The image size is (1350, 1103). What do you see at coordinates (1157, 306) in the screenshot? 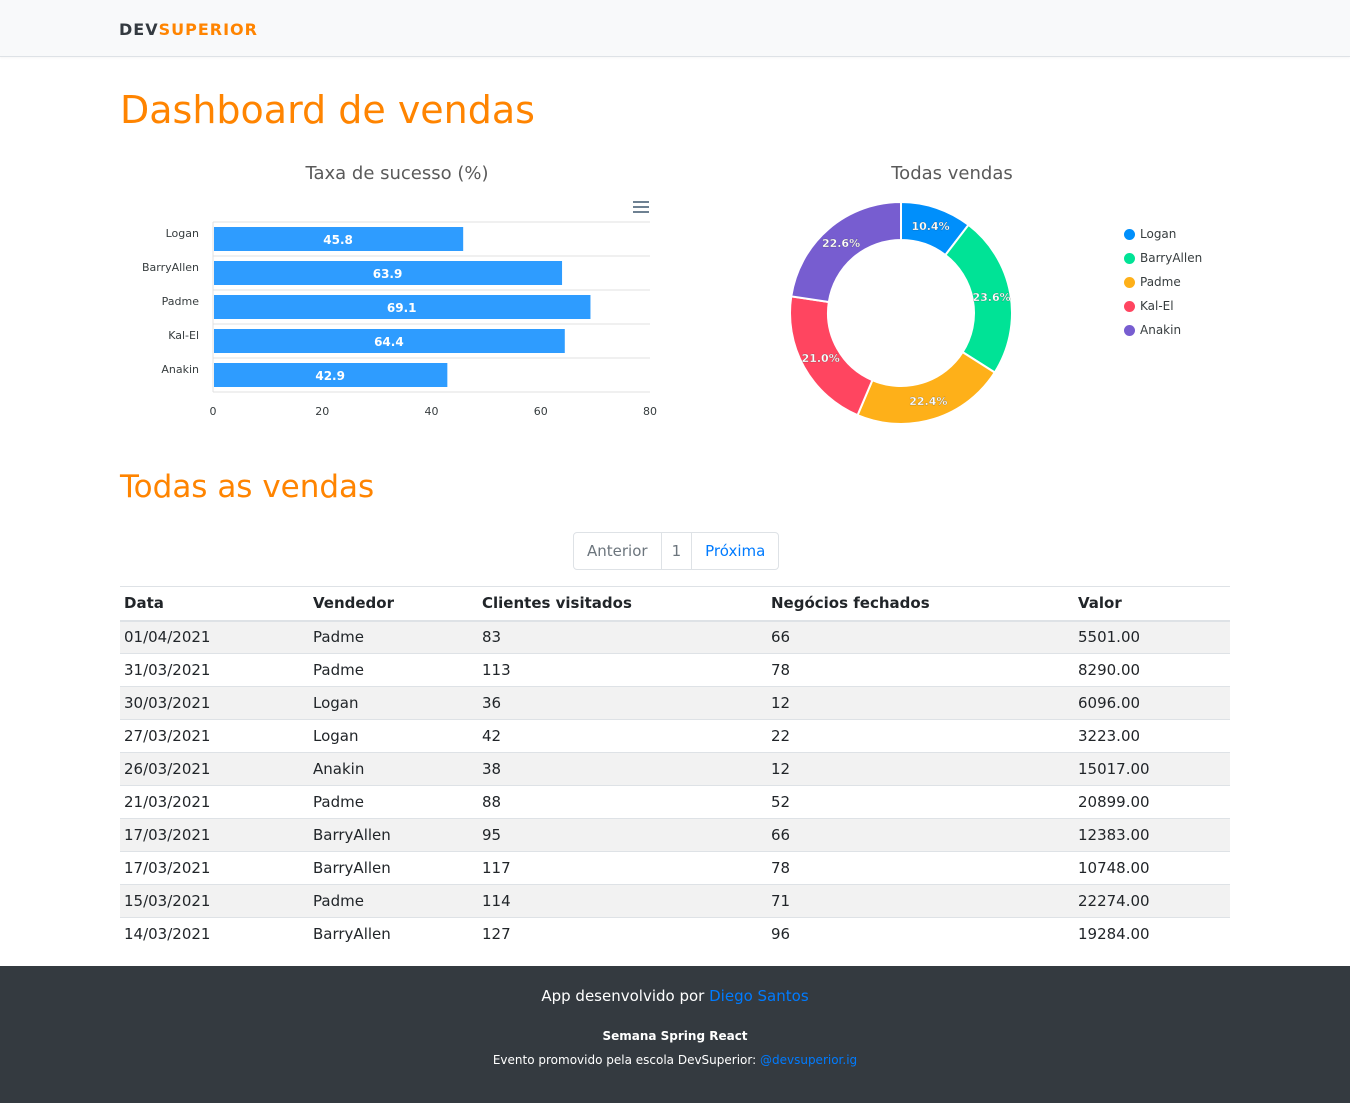
I see `legend-label: Kal-El` at bounding box center [1157, 306].